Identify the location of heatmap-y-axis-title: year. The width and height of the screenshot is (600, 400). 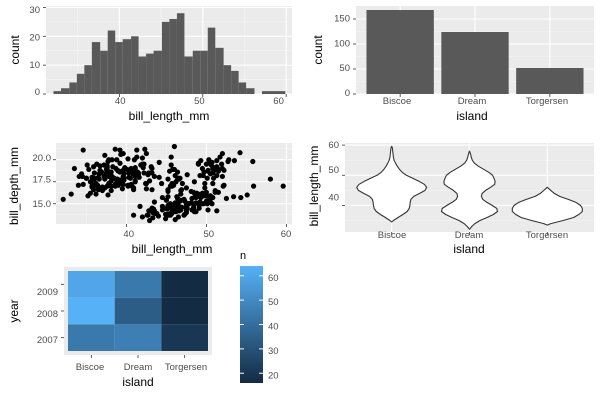
(14, 310).